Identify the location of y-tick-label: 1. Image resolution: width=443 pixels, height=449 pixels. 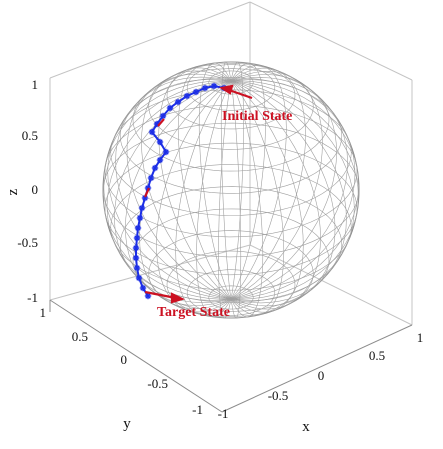
(43, 312).